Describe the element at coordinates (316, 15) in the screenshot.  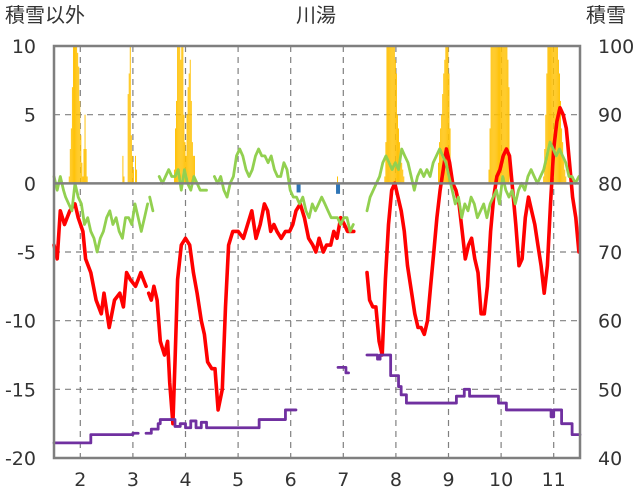
I see `chart-title: 川湯` at that location.